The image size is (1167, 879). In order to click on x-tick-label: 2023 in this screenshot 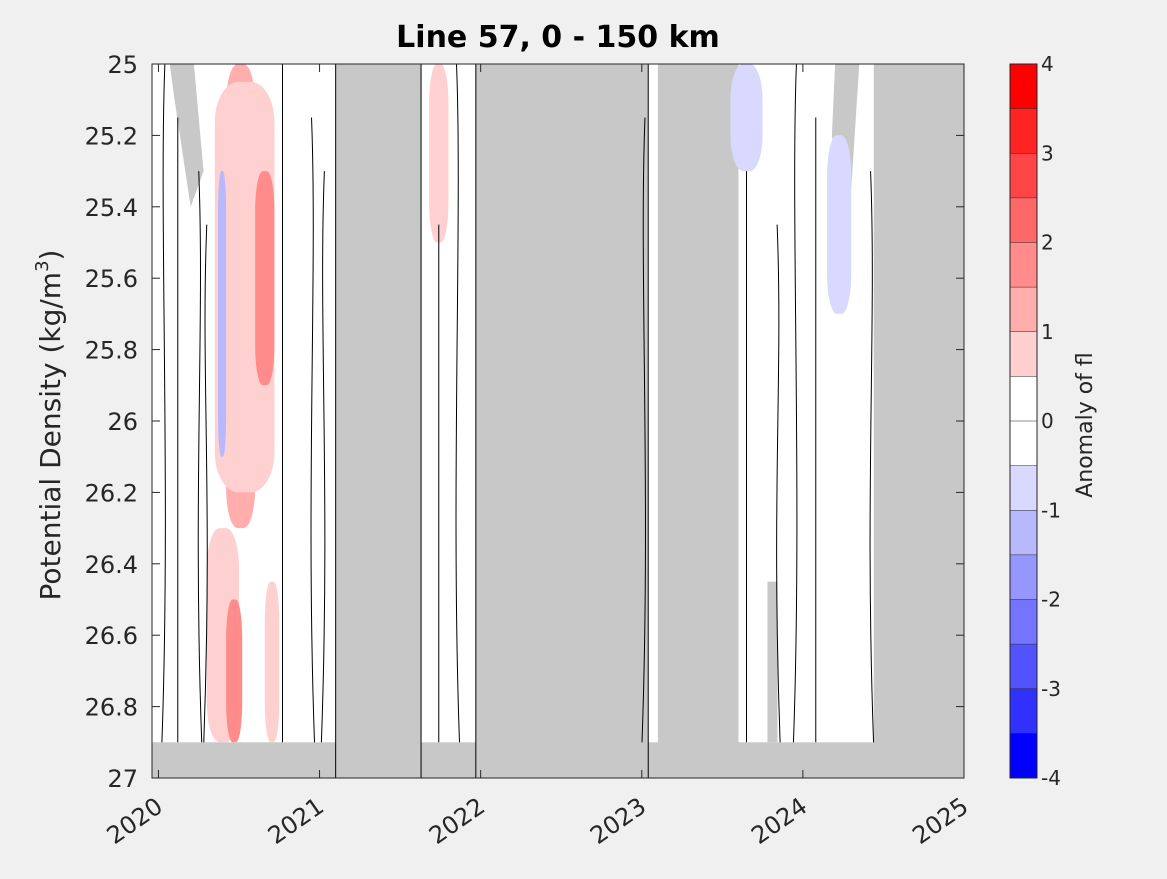, I will do `click(618, 821)`.